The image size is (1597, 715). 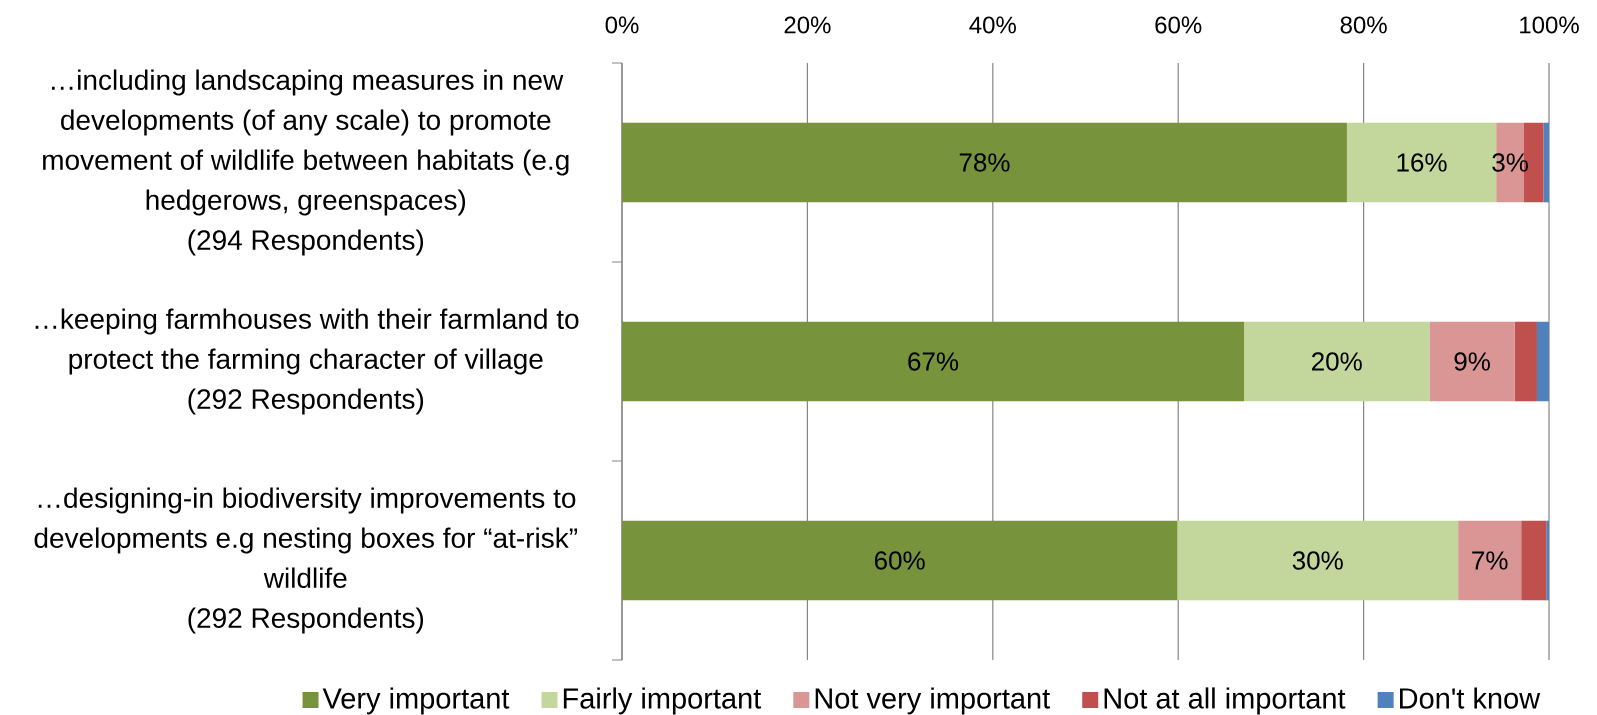 I want to click on legend-label: Not very important, so click(x=932, y=701).